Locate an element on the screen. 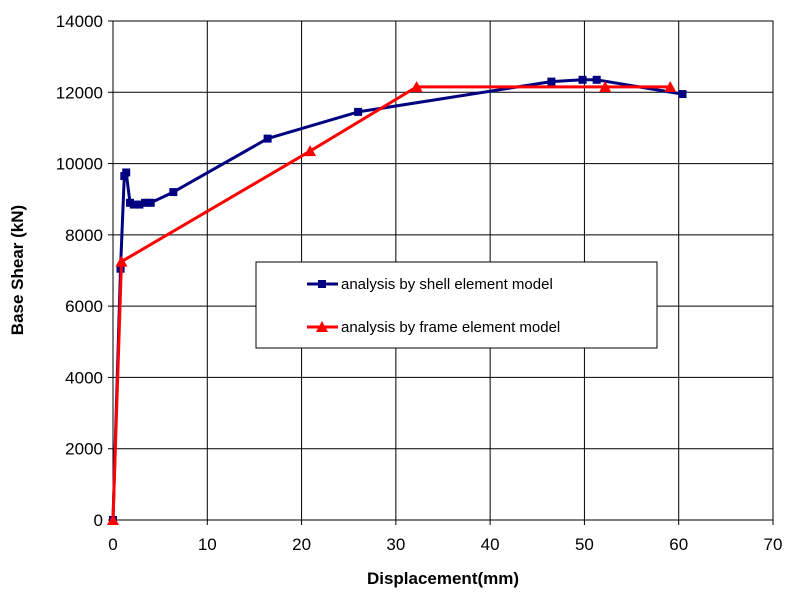 This screenshot has width=787, height=593. x-axis-title: Displacement(mm) is located at coordinates (443, 578).